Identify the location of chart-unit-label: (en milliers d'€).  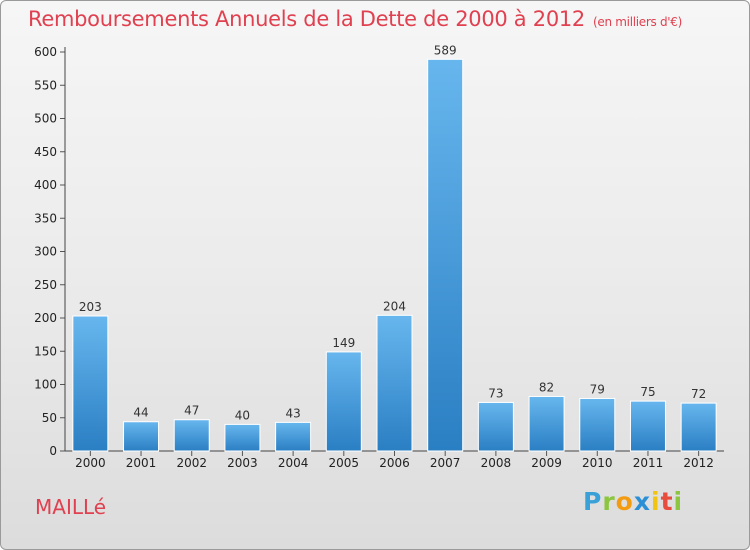
(638, 22).